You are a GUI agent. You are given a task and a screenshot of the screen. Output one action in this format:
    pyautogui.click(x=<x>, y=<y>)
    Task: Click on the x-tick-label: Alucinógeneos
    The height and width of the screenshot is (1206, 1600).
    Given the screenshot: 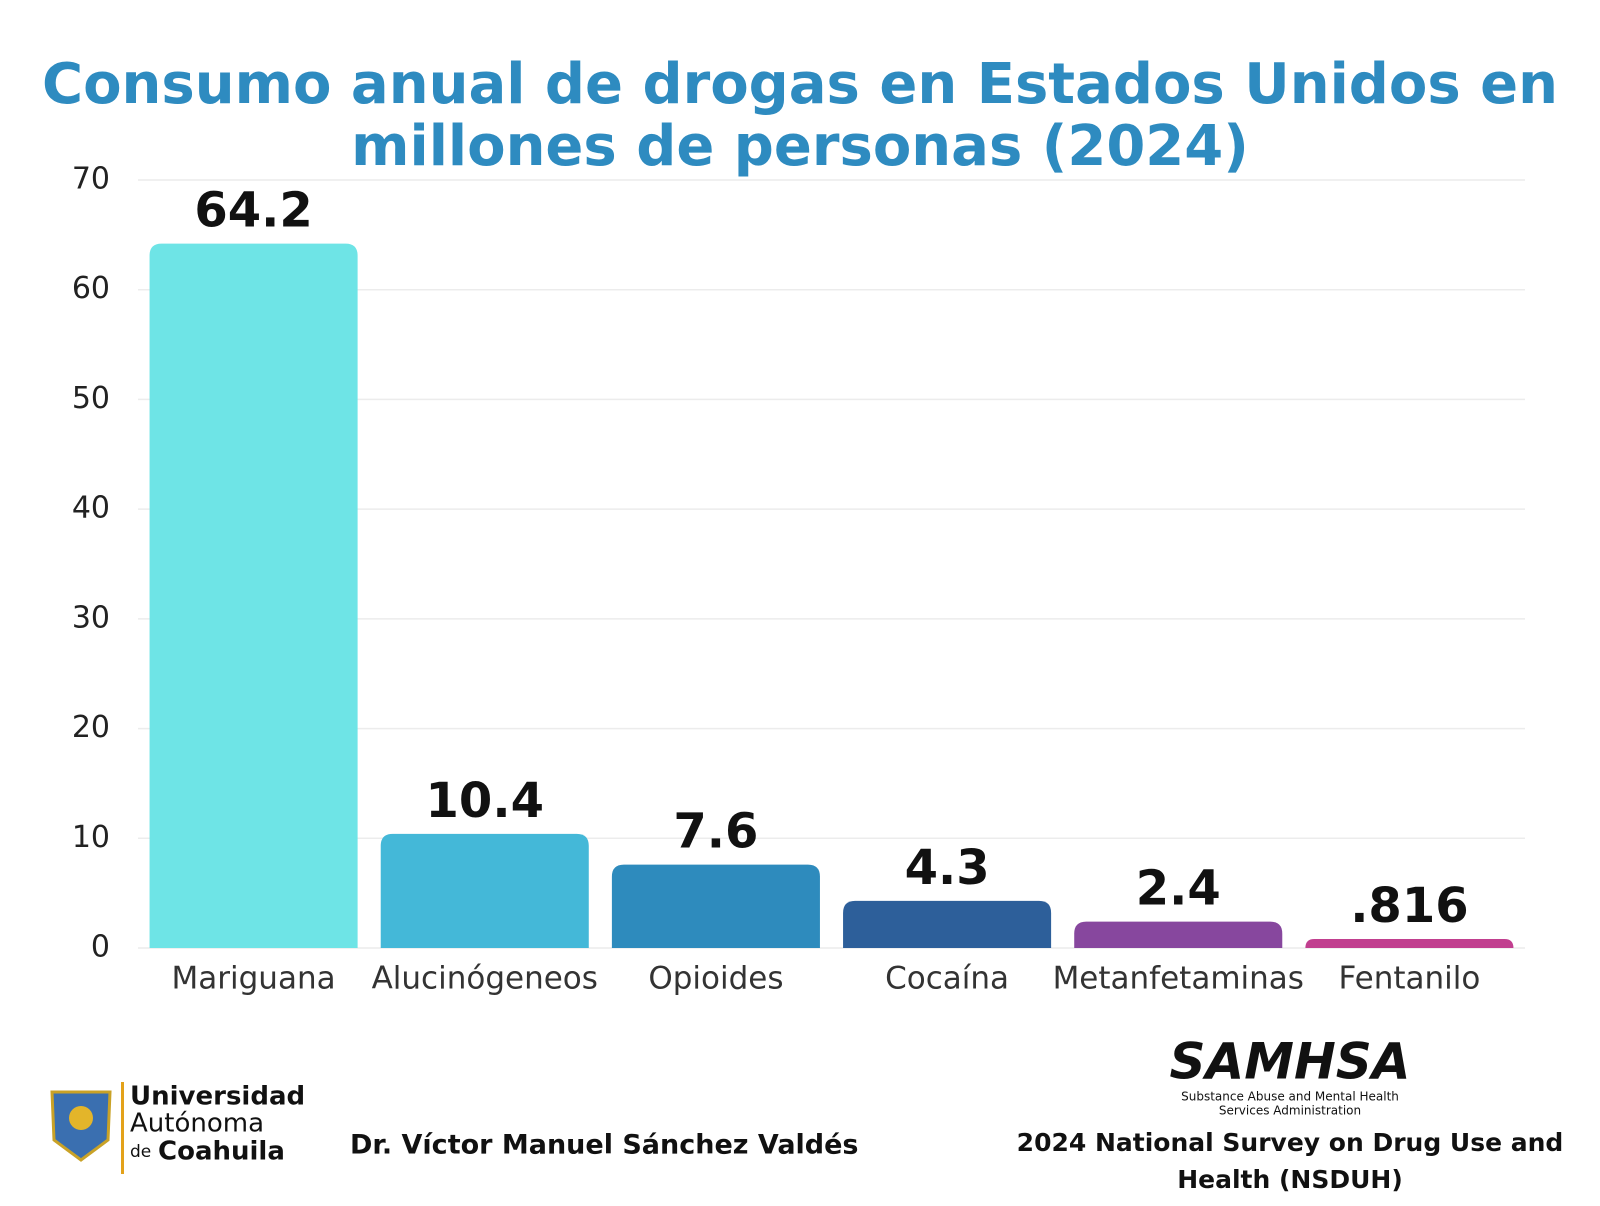 What is the action you would take?
    pyautogui.click(x=485, y=979)
    